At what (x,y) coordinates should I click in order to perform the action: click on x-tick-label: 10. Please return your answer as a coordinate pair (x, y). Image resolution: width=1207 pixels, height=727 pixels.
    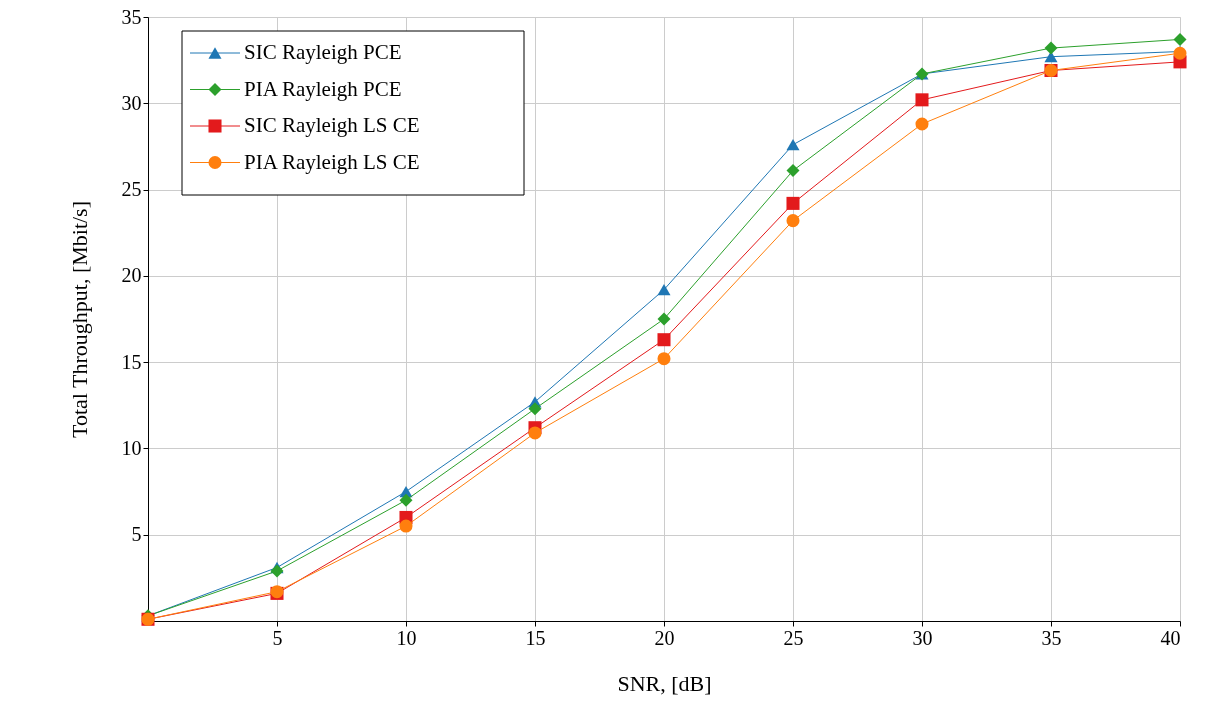
    Looking at the image, I should click on (406, 637).